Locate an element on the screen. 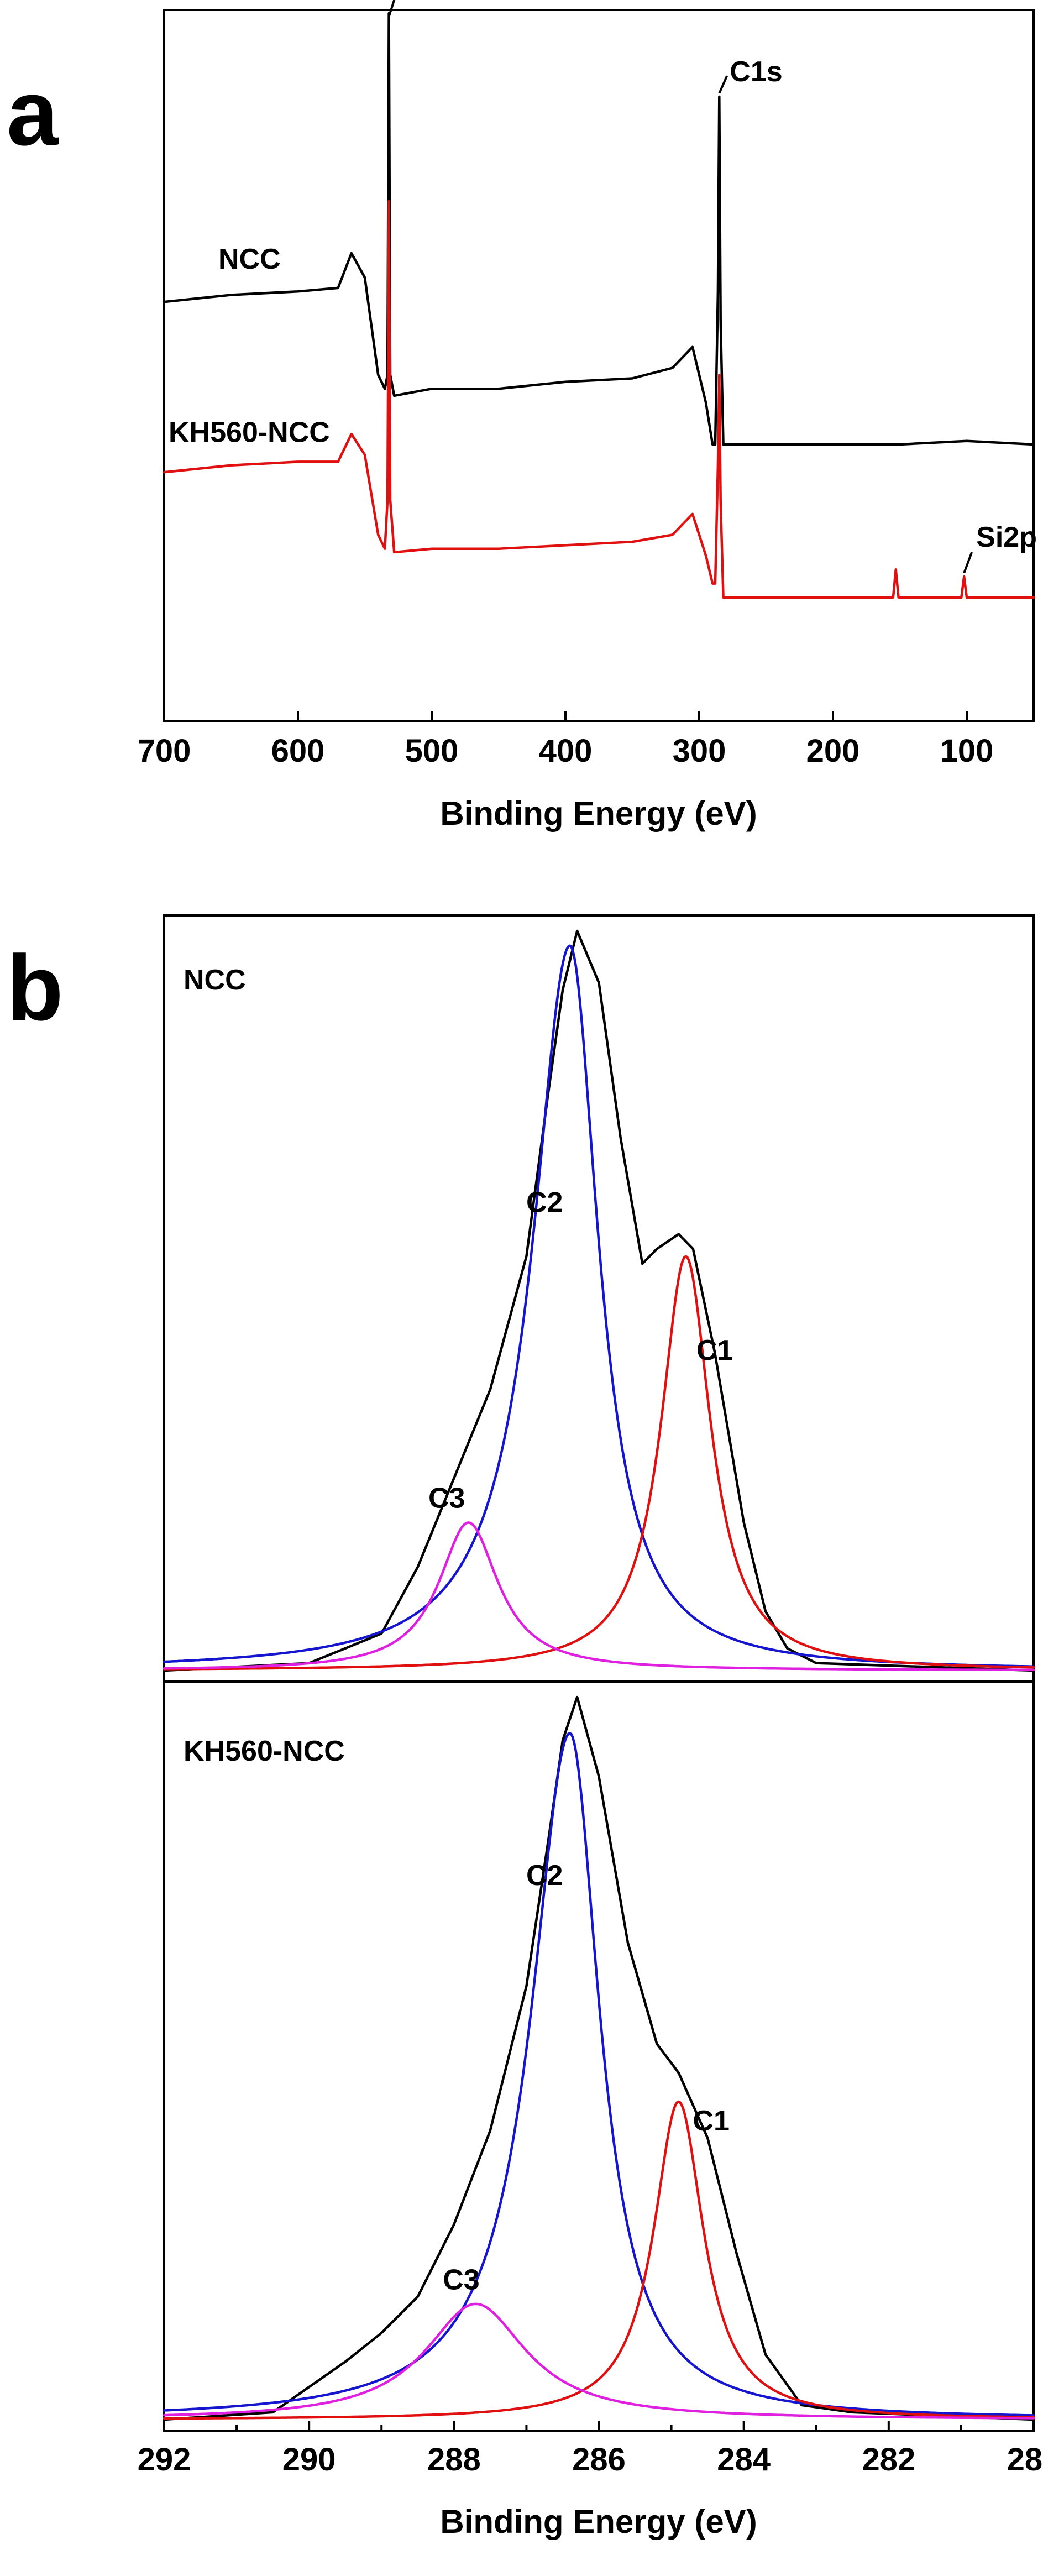  panel-b-x-tick-label: 284 is located at coordinates (744, 2460).